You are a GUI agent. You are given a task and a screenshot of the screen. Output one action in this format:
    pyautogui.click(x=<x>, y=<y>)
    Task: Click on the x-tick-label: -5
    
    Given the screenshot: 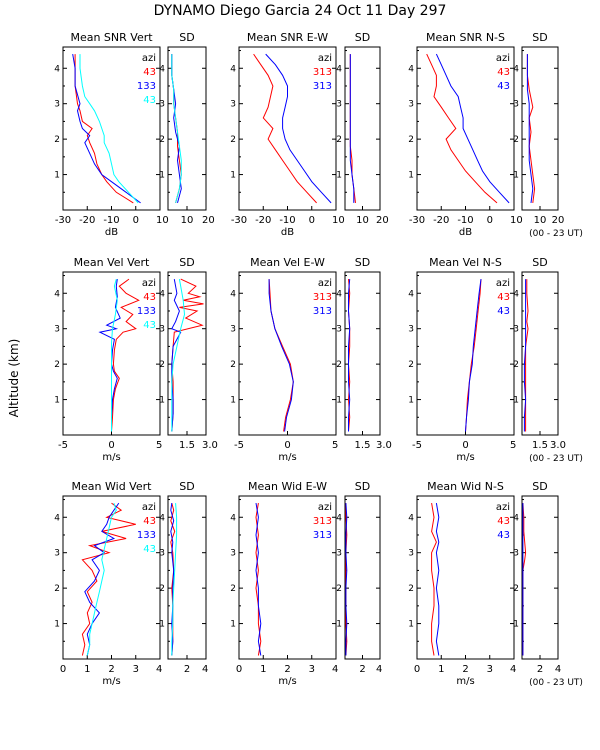 What is the action you would take?
    pyautogui.click(x=239, y=445)
    